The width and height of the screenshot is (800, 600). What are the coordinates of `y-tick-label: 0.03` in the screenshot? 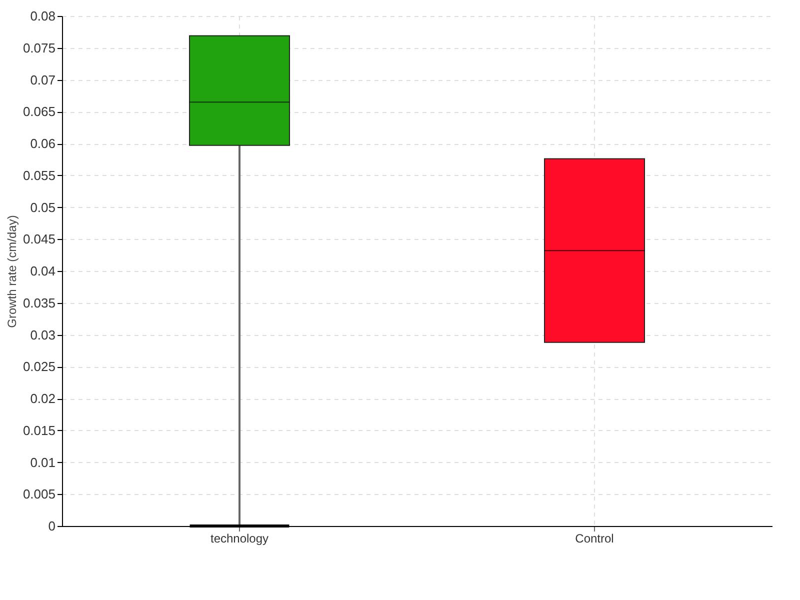 It's located at (43, 334).